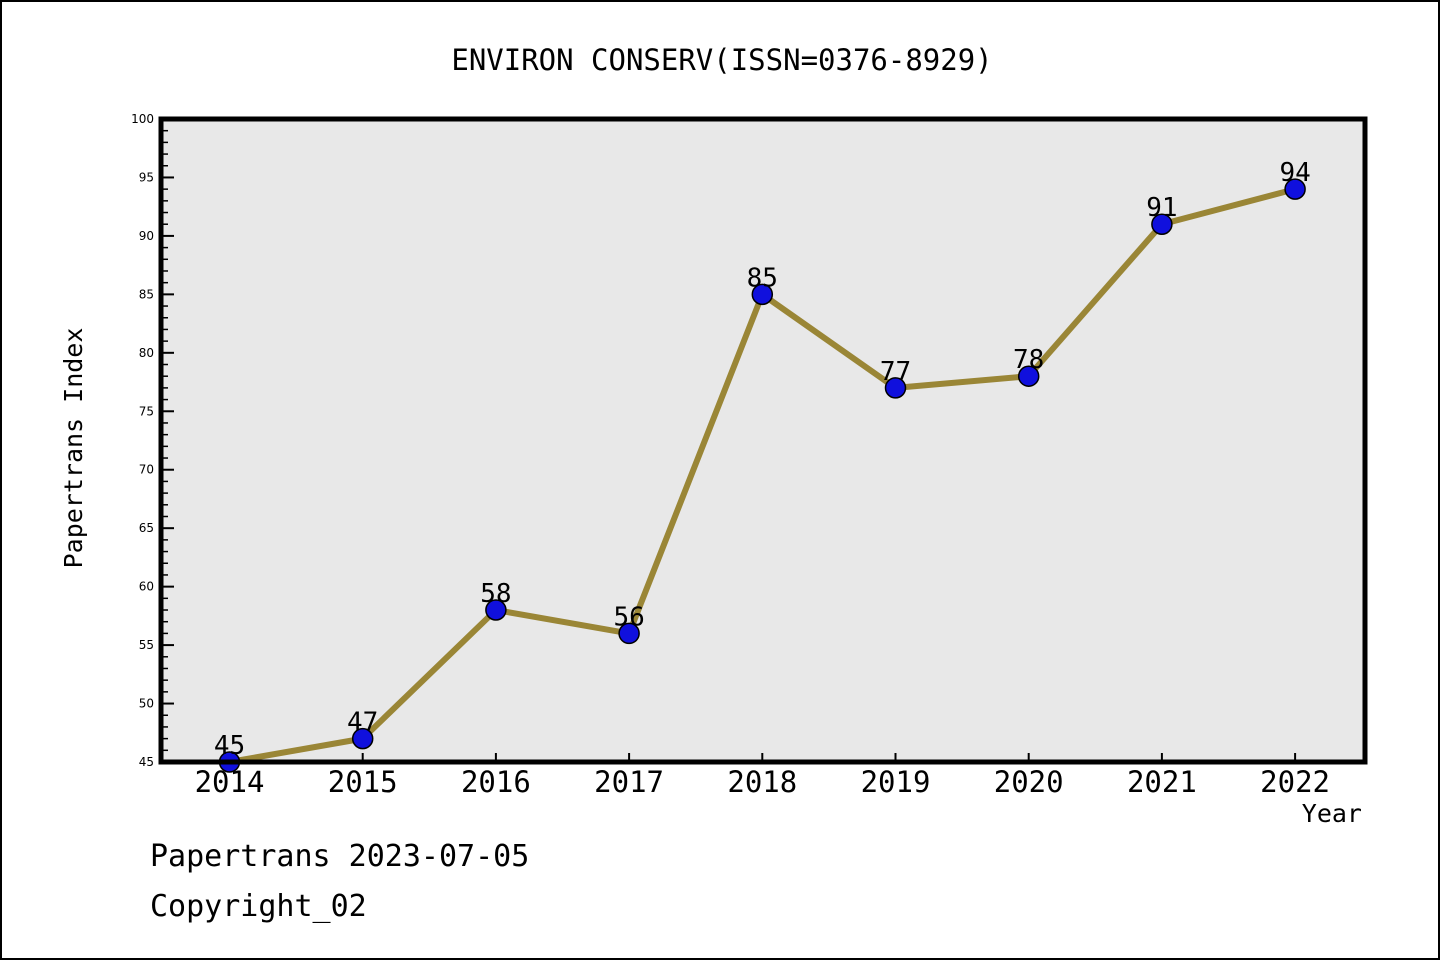 This screenshot has height=960, width=1440. I want to click on y-tick-label: 50, so click(146, 704).